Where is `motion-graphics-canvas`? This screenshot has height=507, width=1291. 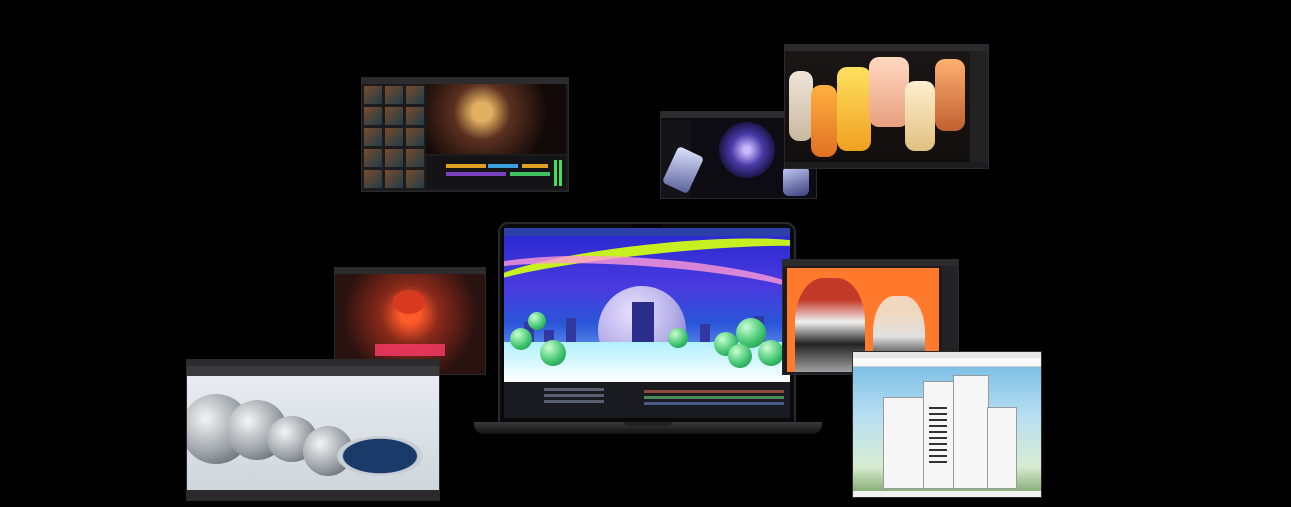
motion-graphics-canvas is located at coordinates (647, 309).